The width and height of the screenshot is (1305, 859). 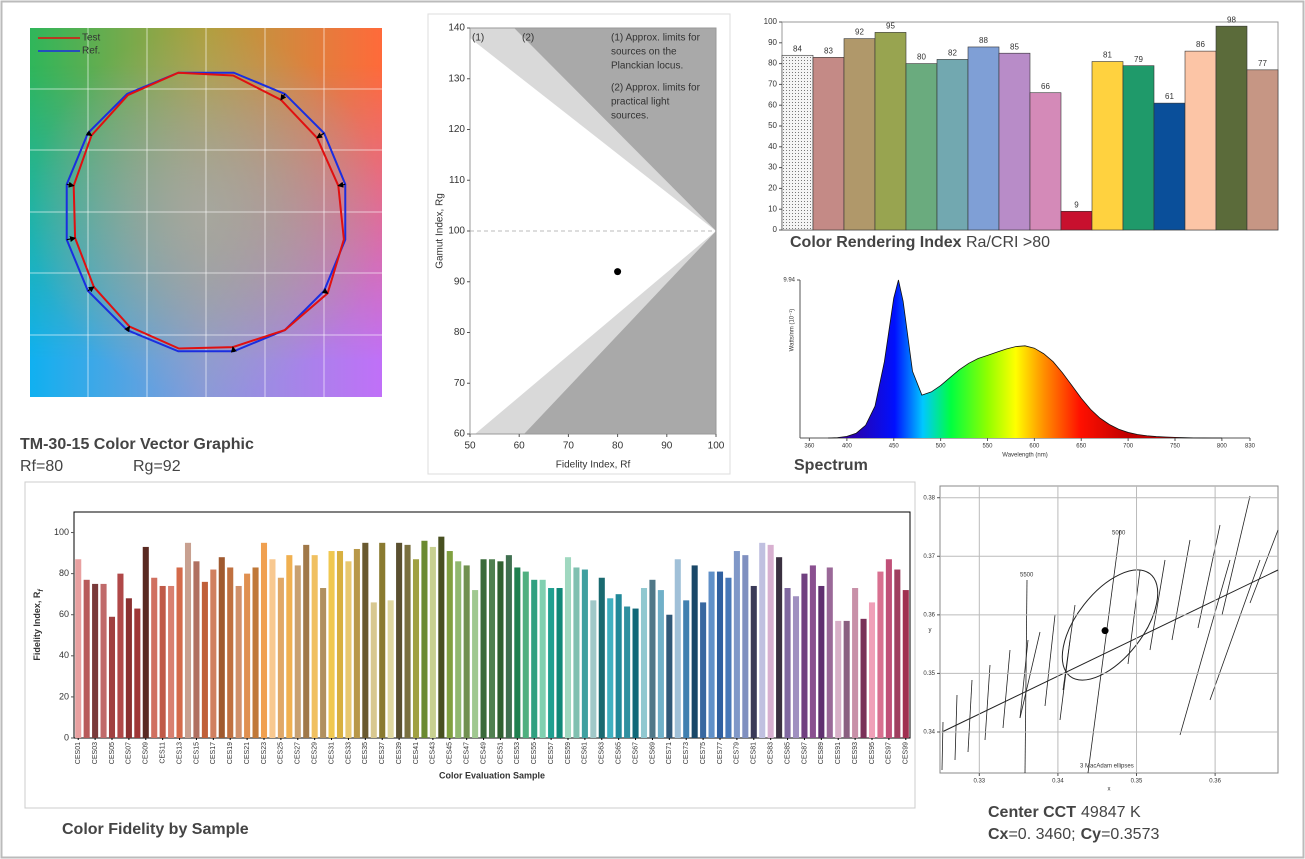 What do you see at coordinates (1034, 447) in the screenshot?
I see `x-tick-label: 600` at bounding box center [1034, 447].